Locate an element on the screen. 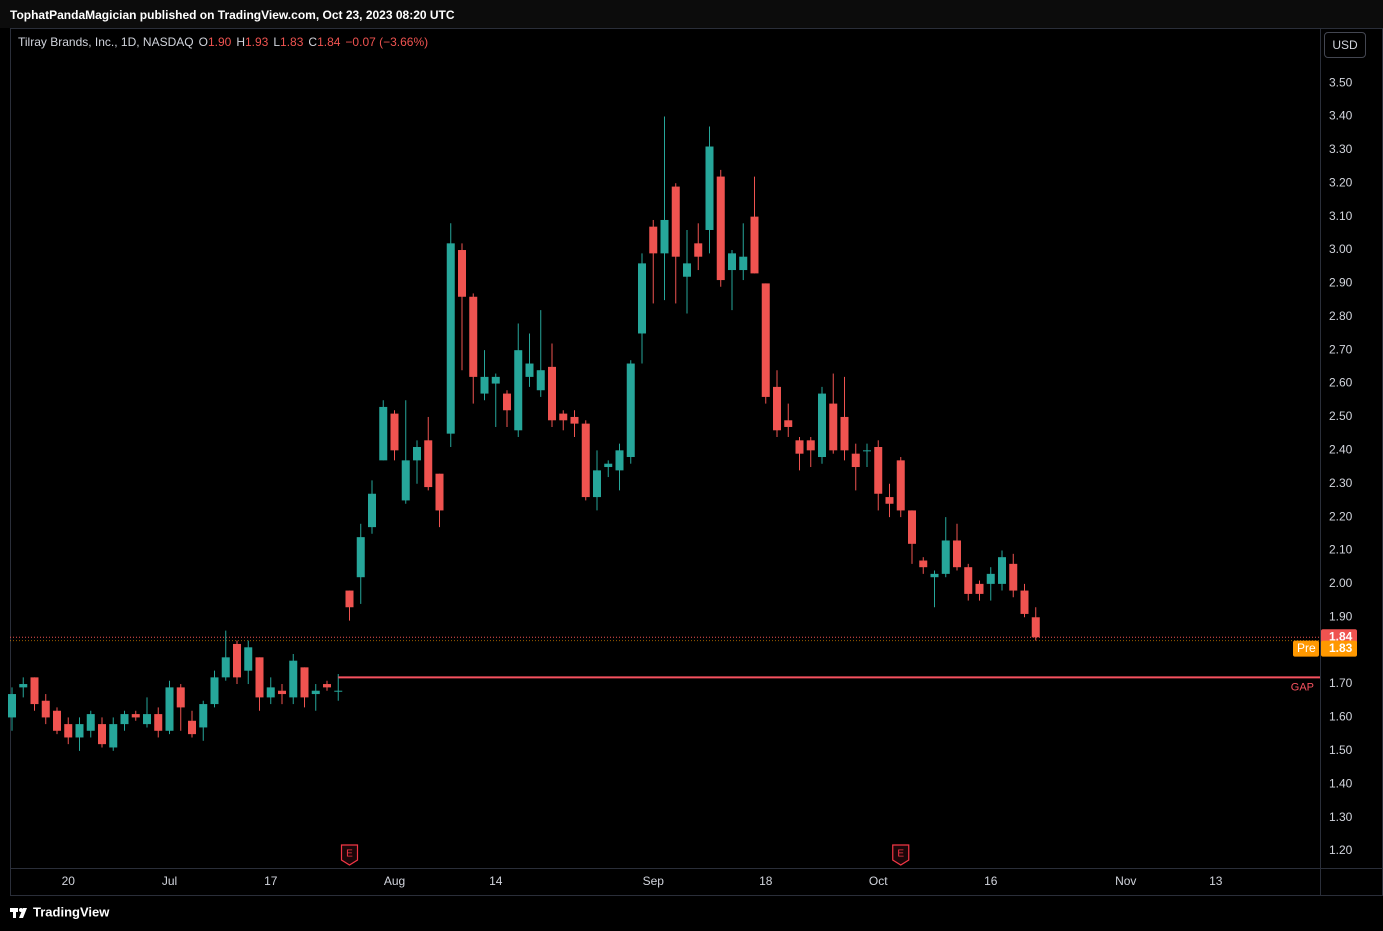 The height and width of the screenshot is (931, 1383). y-tick-label: 3.10 is located at coordinates (1341, 216).